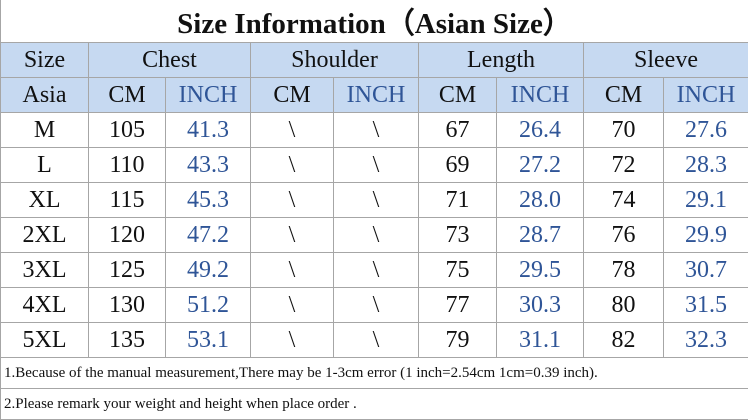 The image size is (748, 420). I want to click on title-row: Size Information（Asian Size）, so click(374, 21).